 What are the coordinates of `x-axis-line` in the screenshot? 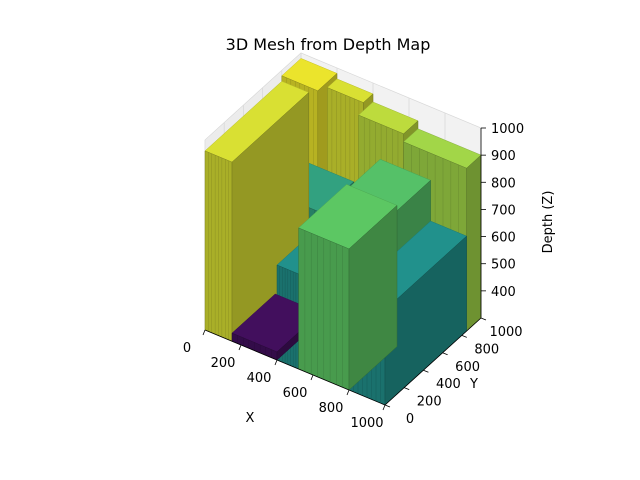 It's located at (295, 367).